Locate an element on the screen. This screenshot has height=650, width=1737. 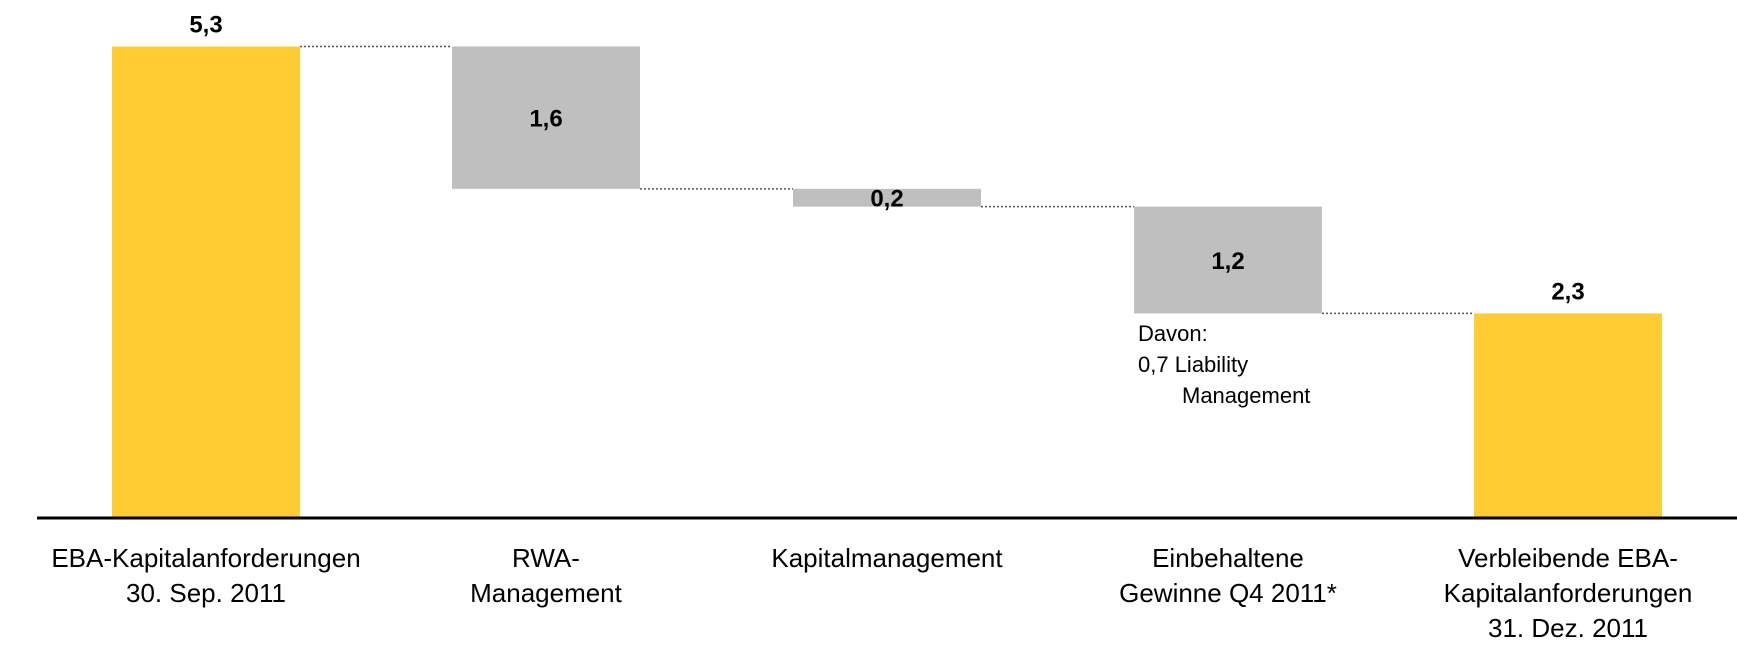
value-label: 1,2 is located at coordinates (1227, 261).